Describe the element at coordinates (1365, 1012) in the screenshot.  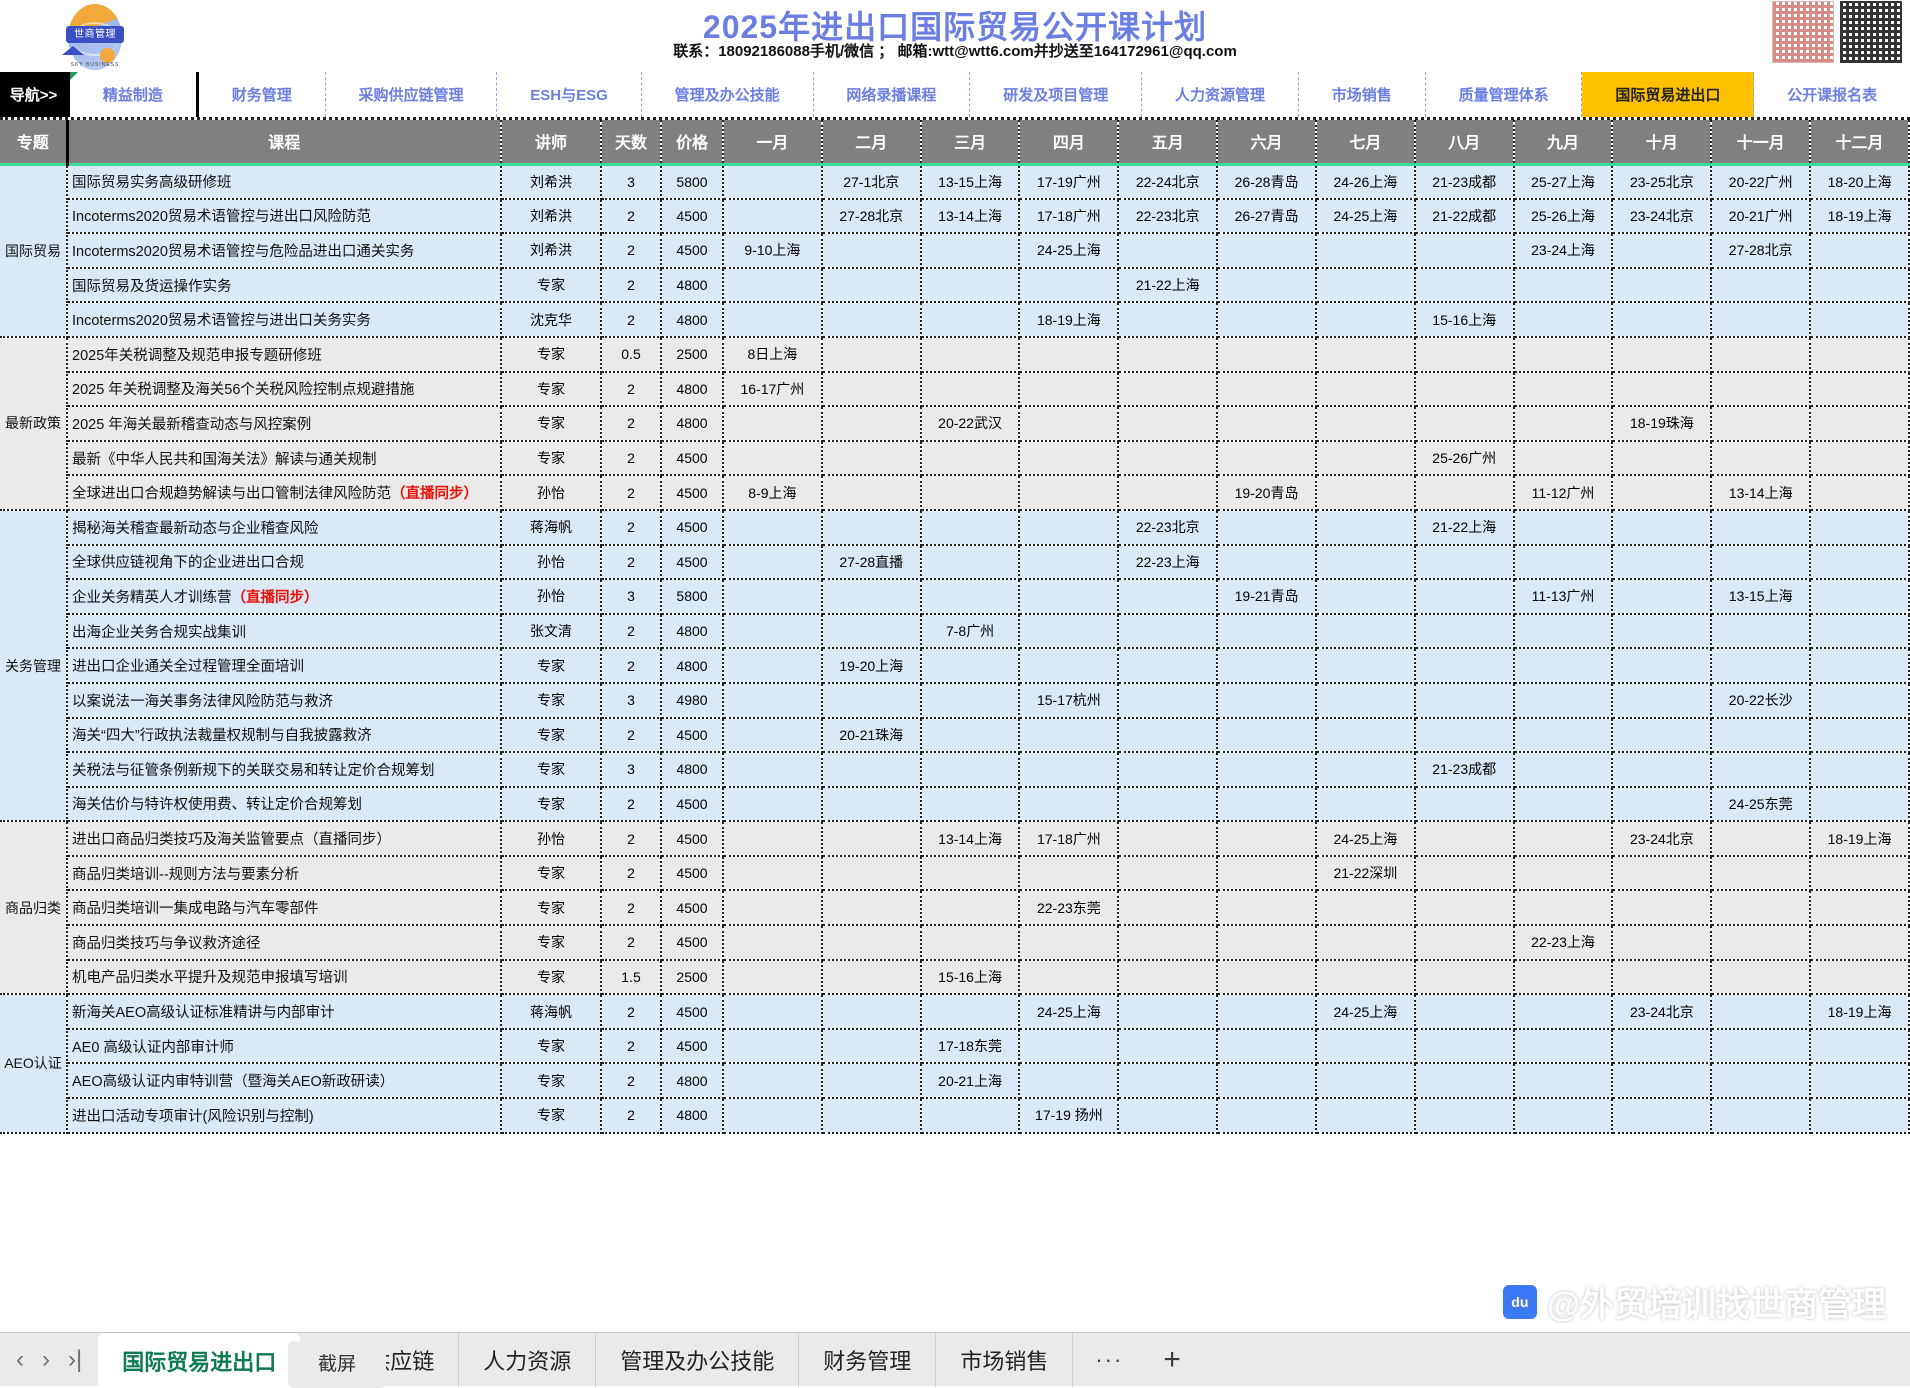
I see `month-cell-7: 24-25上海` at that location.